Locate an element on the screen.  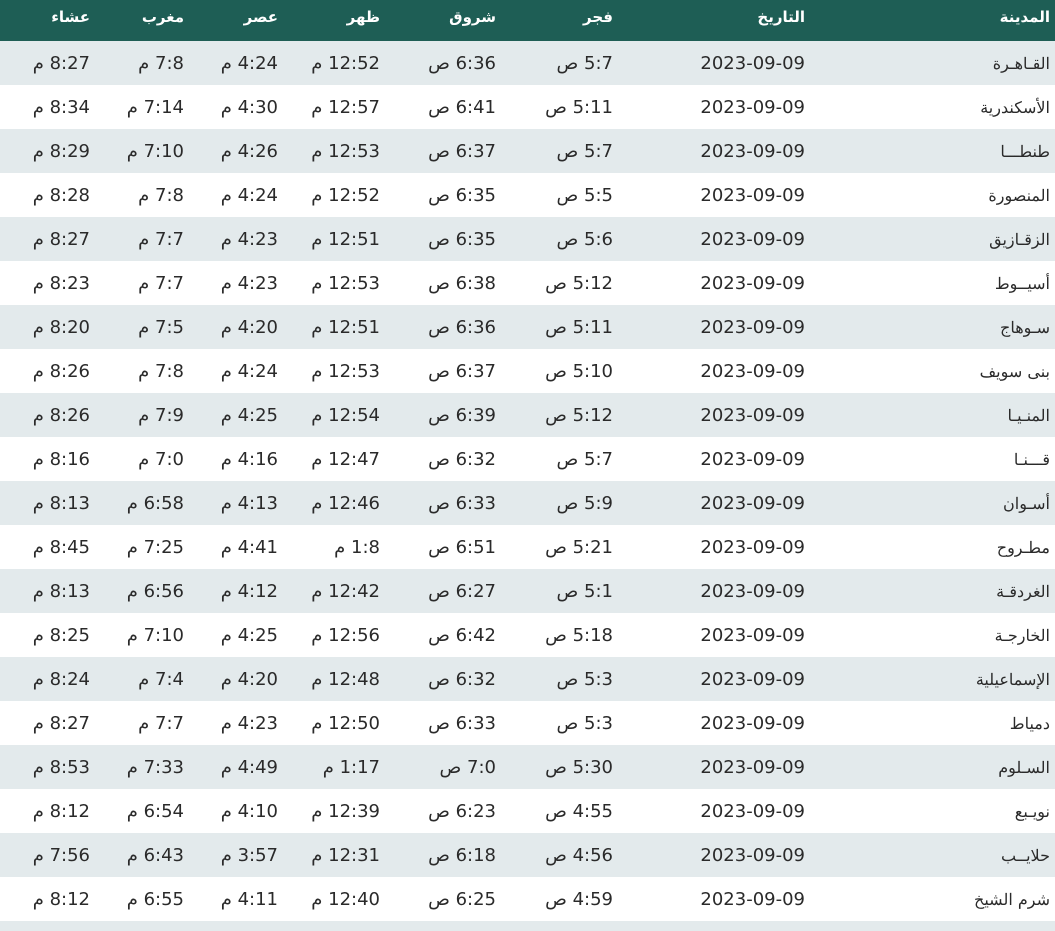
cell-fajr: 4:55 ص is located at coordinates (579, 811).